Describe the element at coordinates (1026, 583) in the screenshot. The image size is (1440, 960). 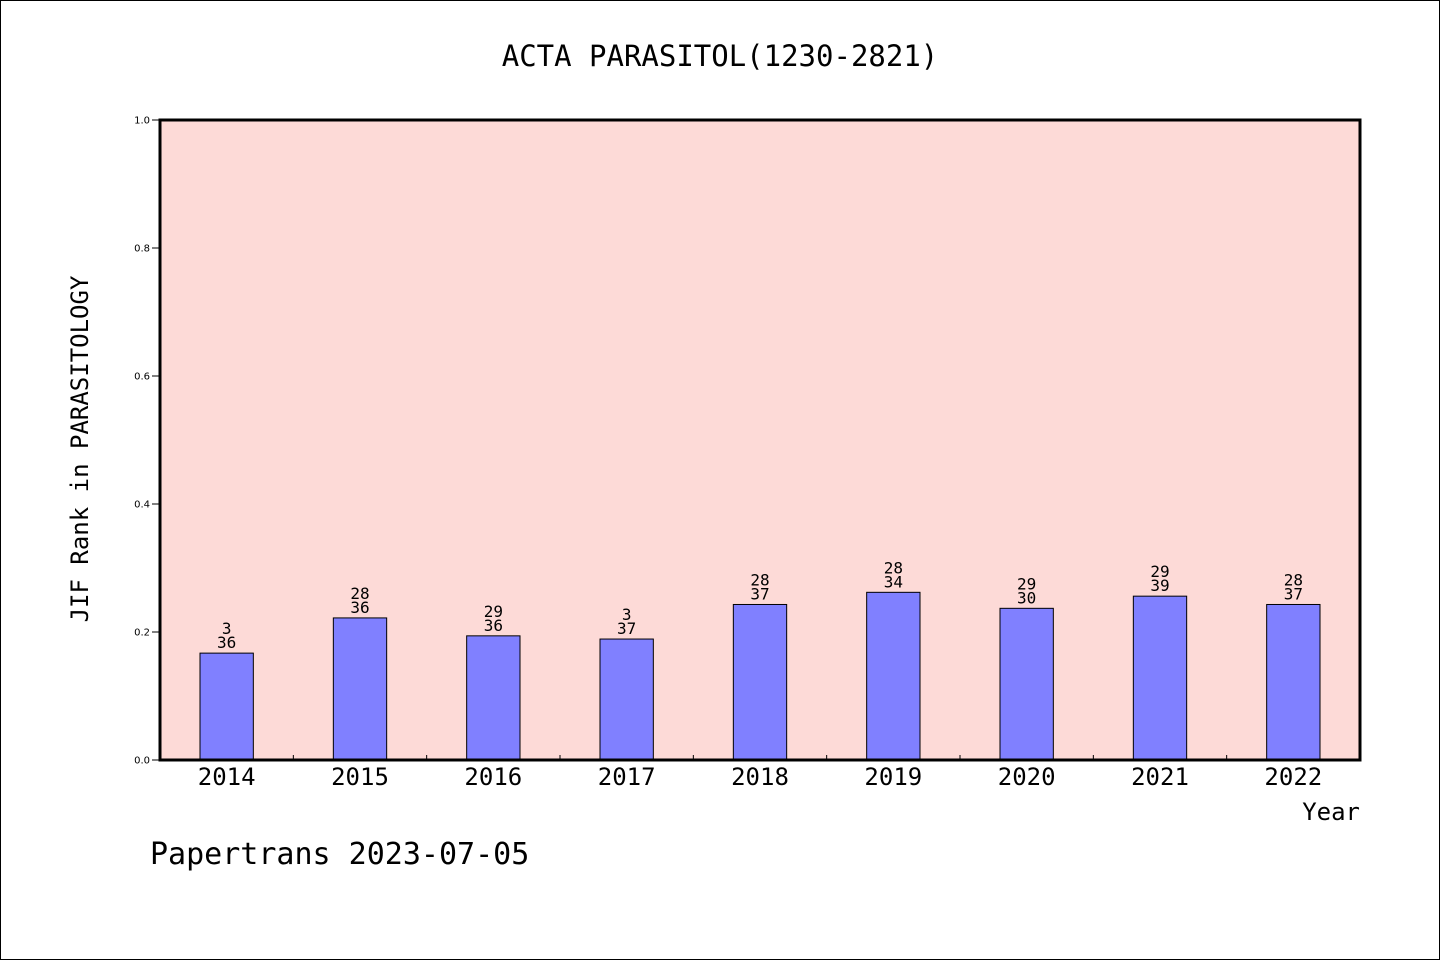
I see `bar-label-rank-2020: 29` at that location.